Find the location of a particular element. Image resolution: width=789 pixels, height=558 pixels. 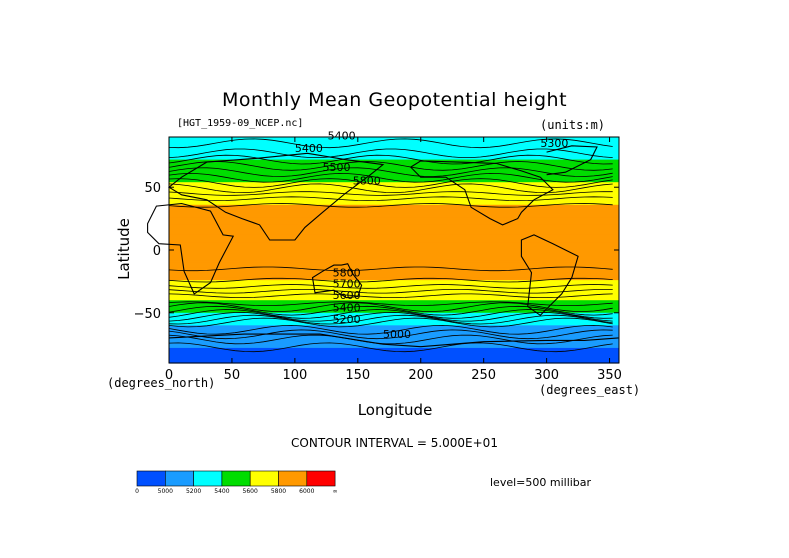

y-tick-label: −50 is located at coordinates (147, 314).